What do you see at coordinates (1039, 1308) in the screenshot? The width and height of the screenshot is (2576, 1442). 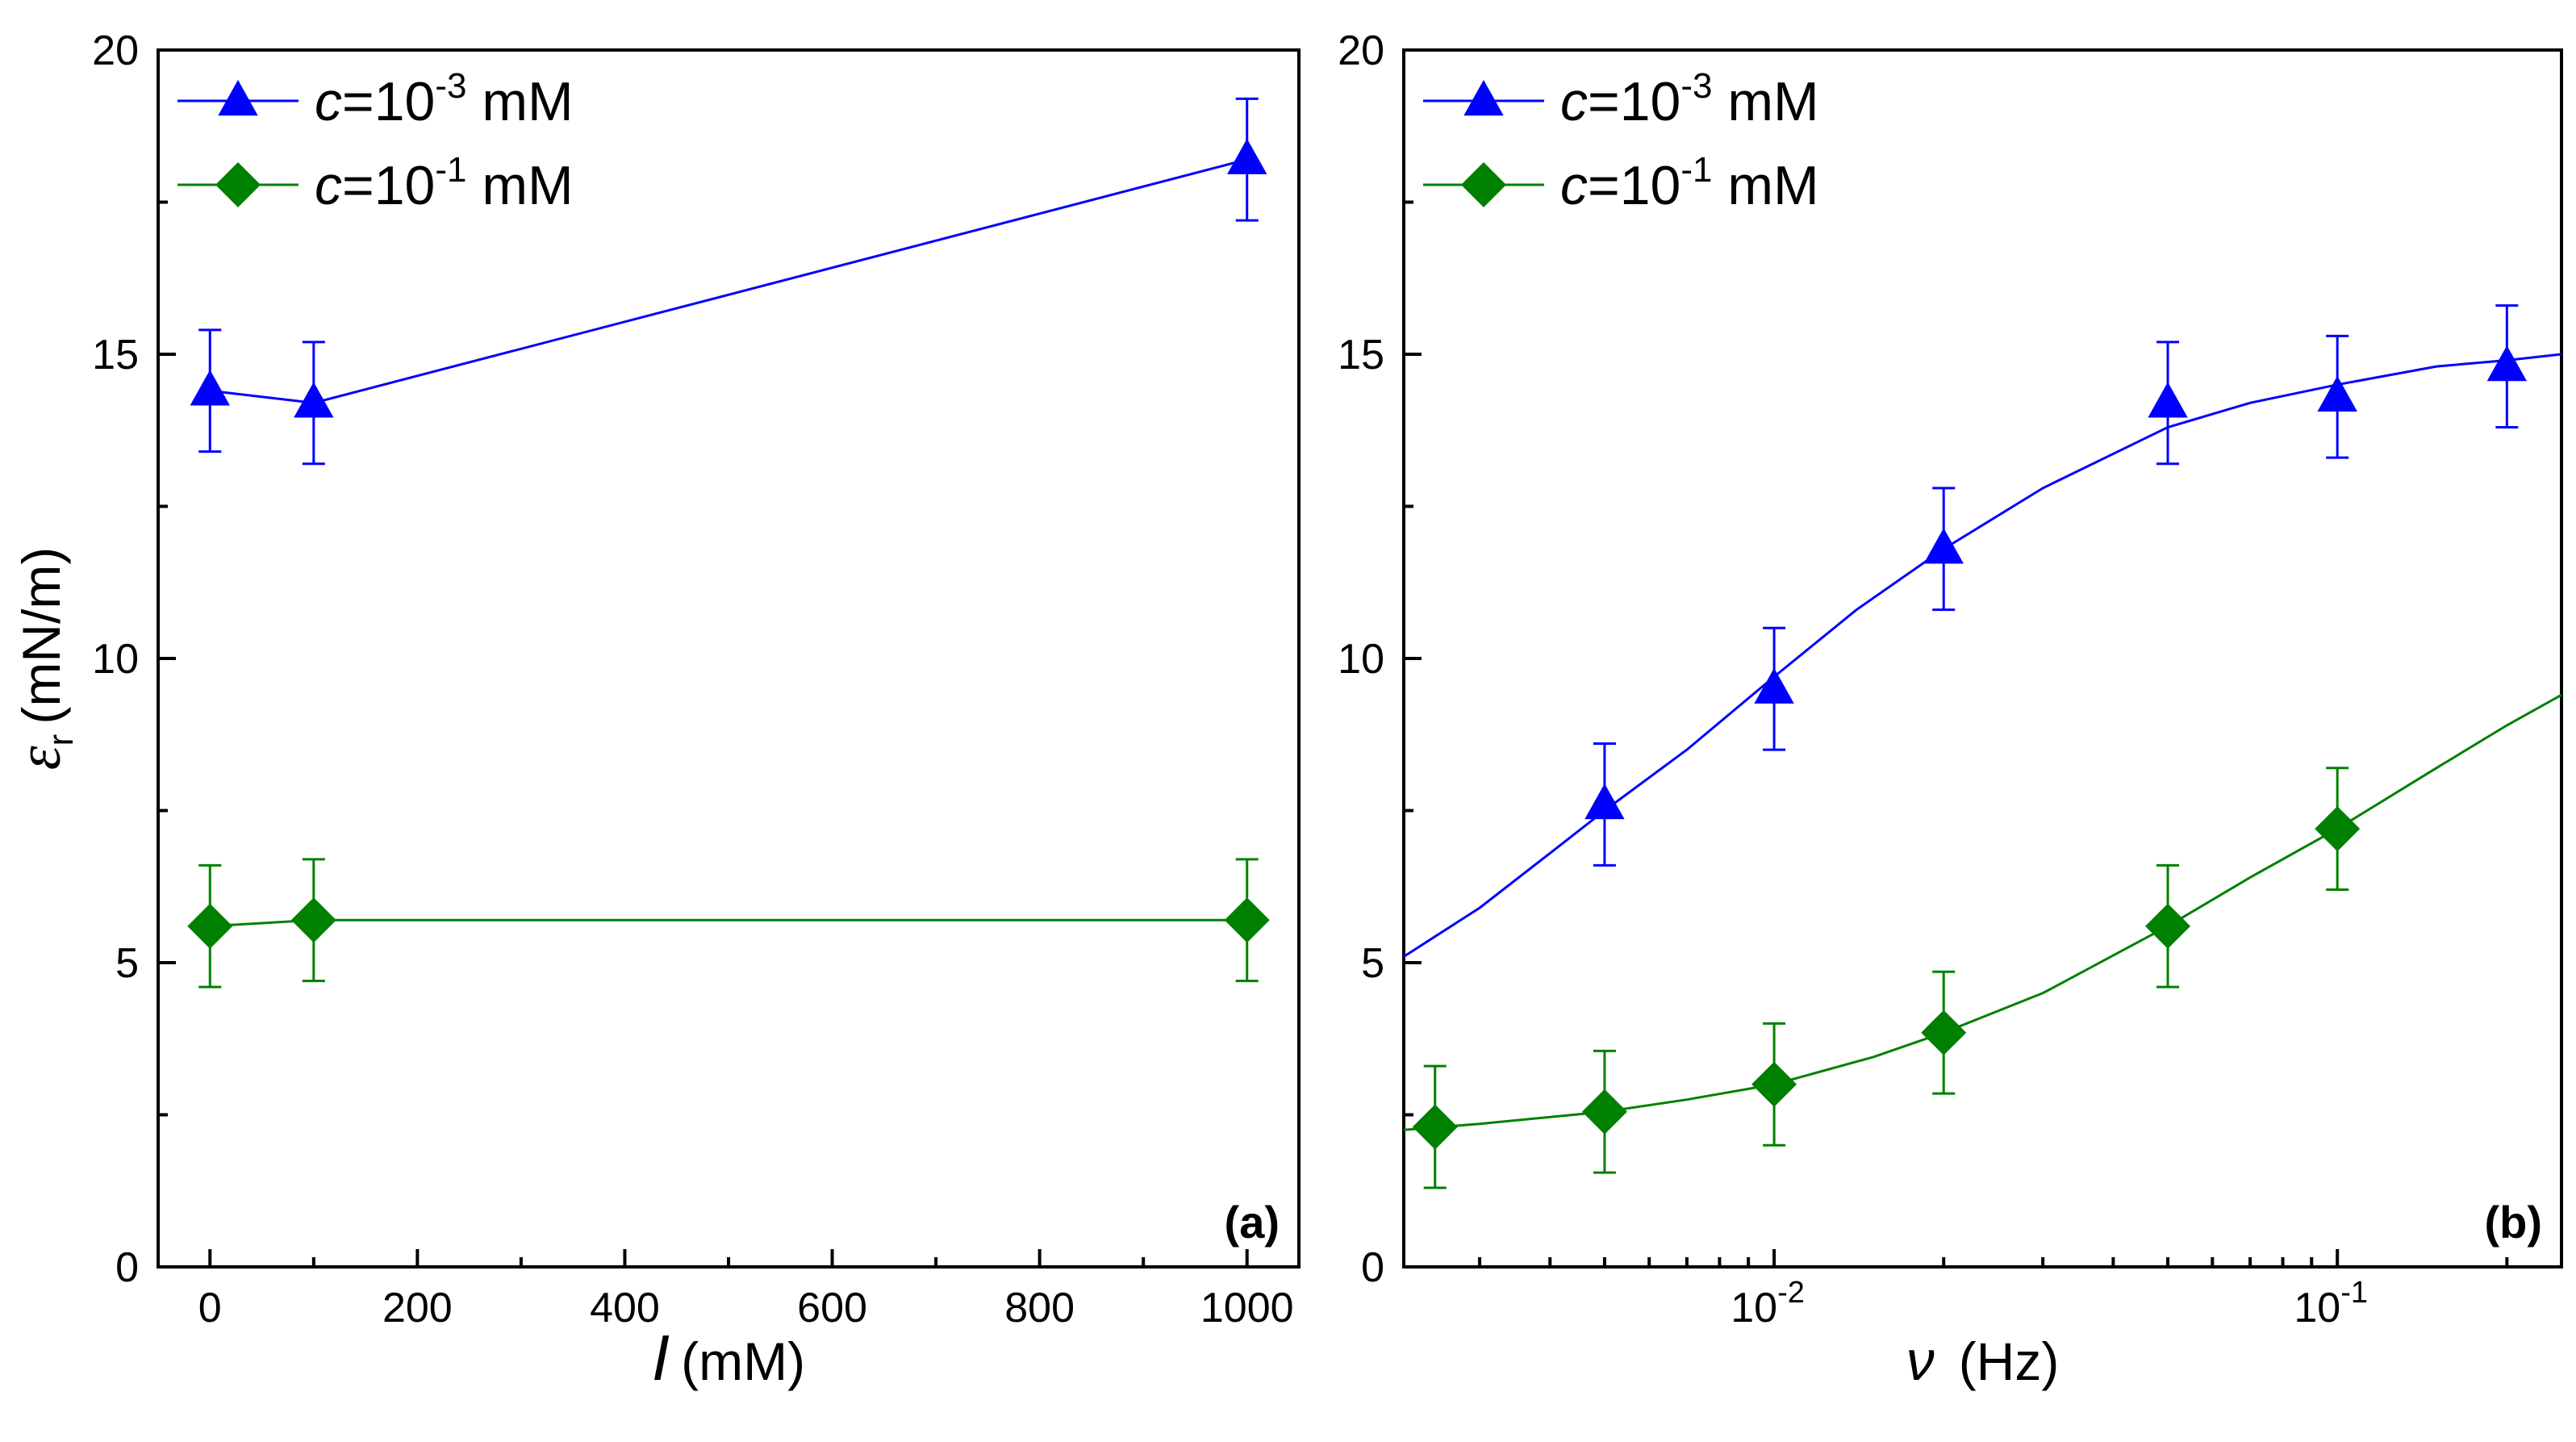 I see `x-tick-label: 800` at bounding box center [1039, 1308].